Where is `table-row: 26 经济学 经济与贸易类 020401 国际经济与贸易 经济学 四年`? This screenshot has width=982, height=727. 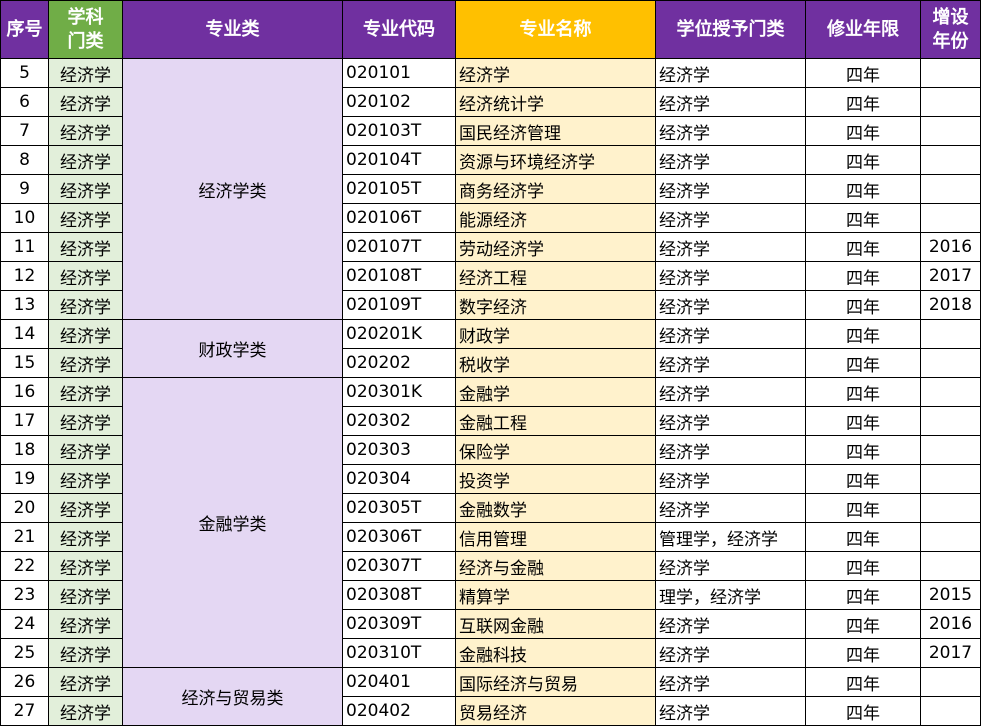
table-row: 26 经济学 经济与贸易类 020401 国际经济与贸易 经济学 四年 is located at coordinates (490, 696).